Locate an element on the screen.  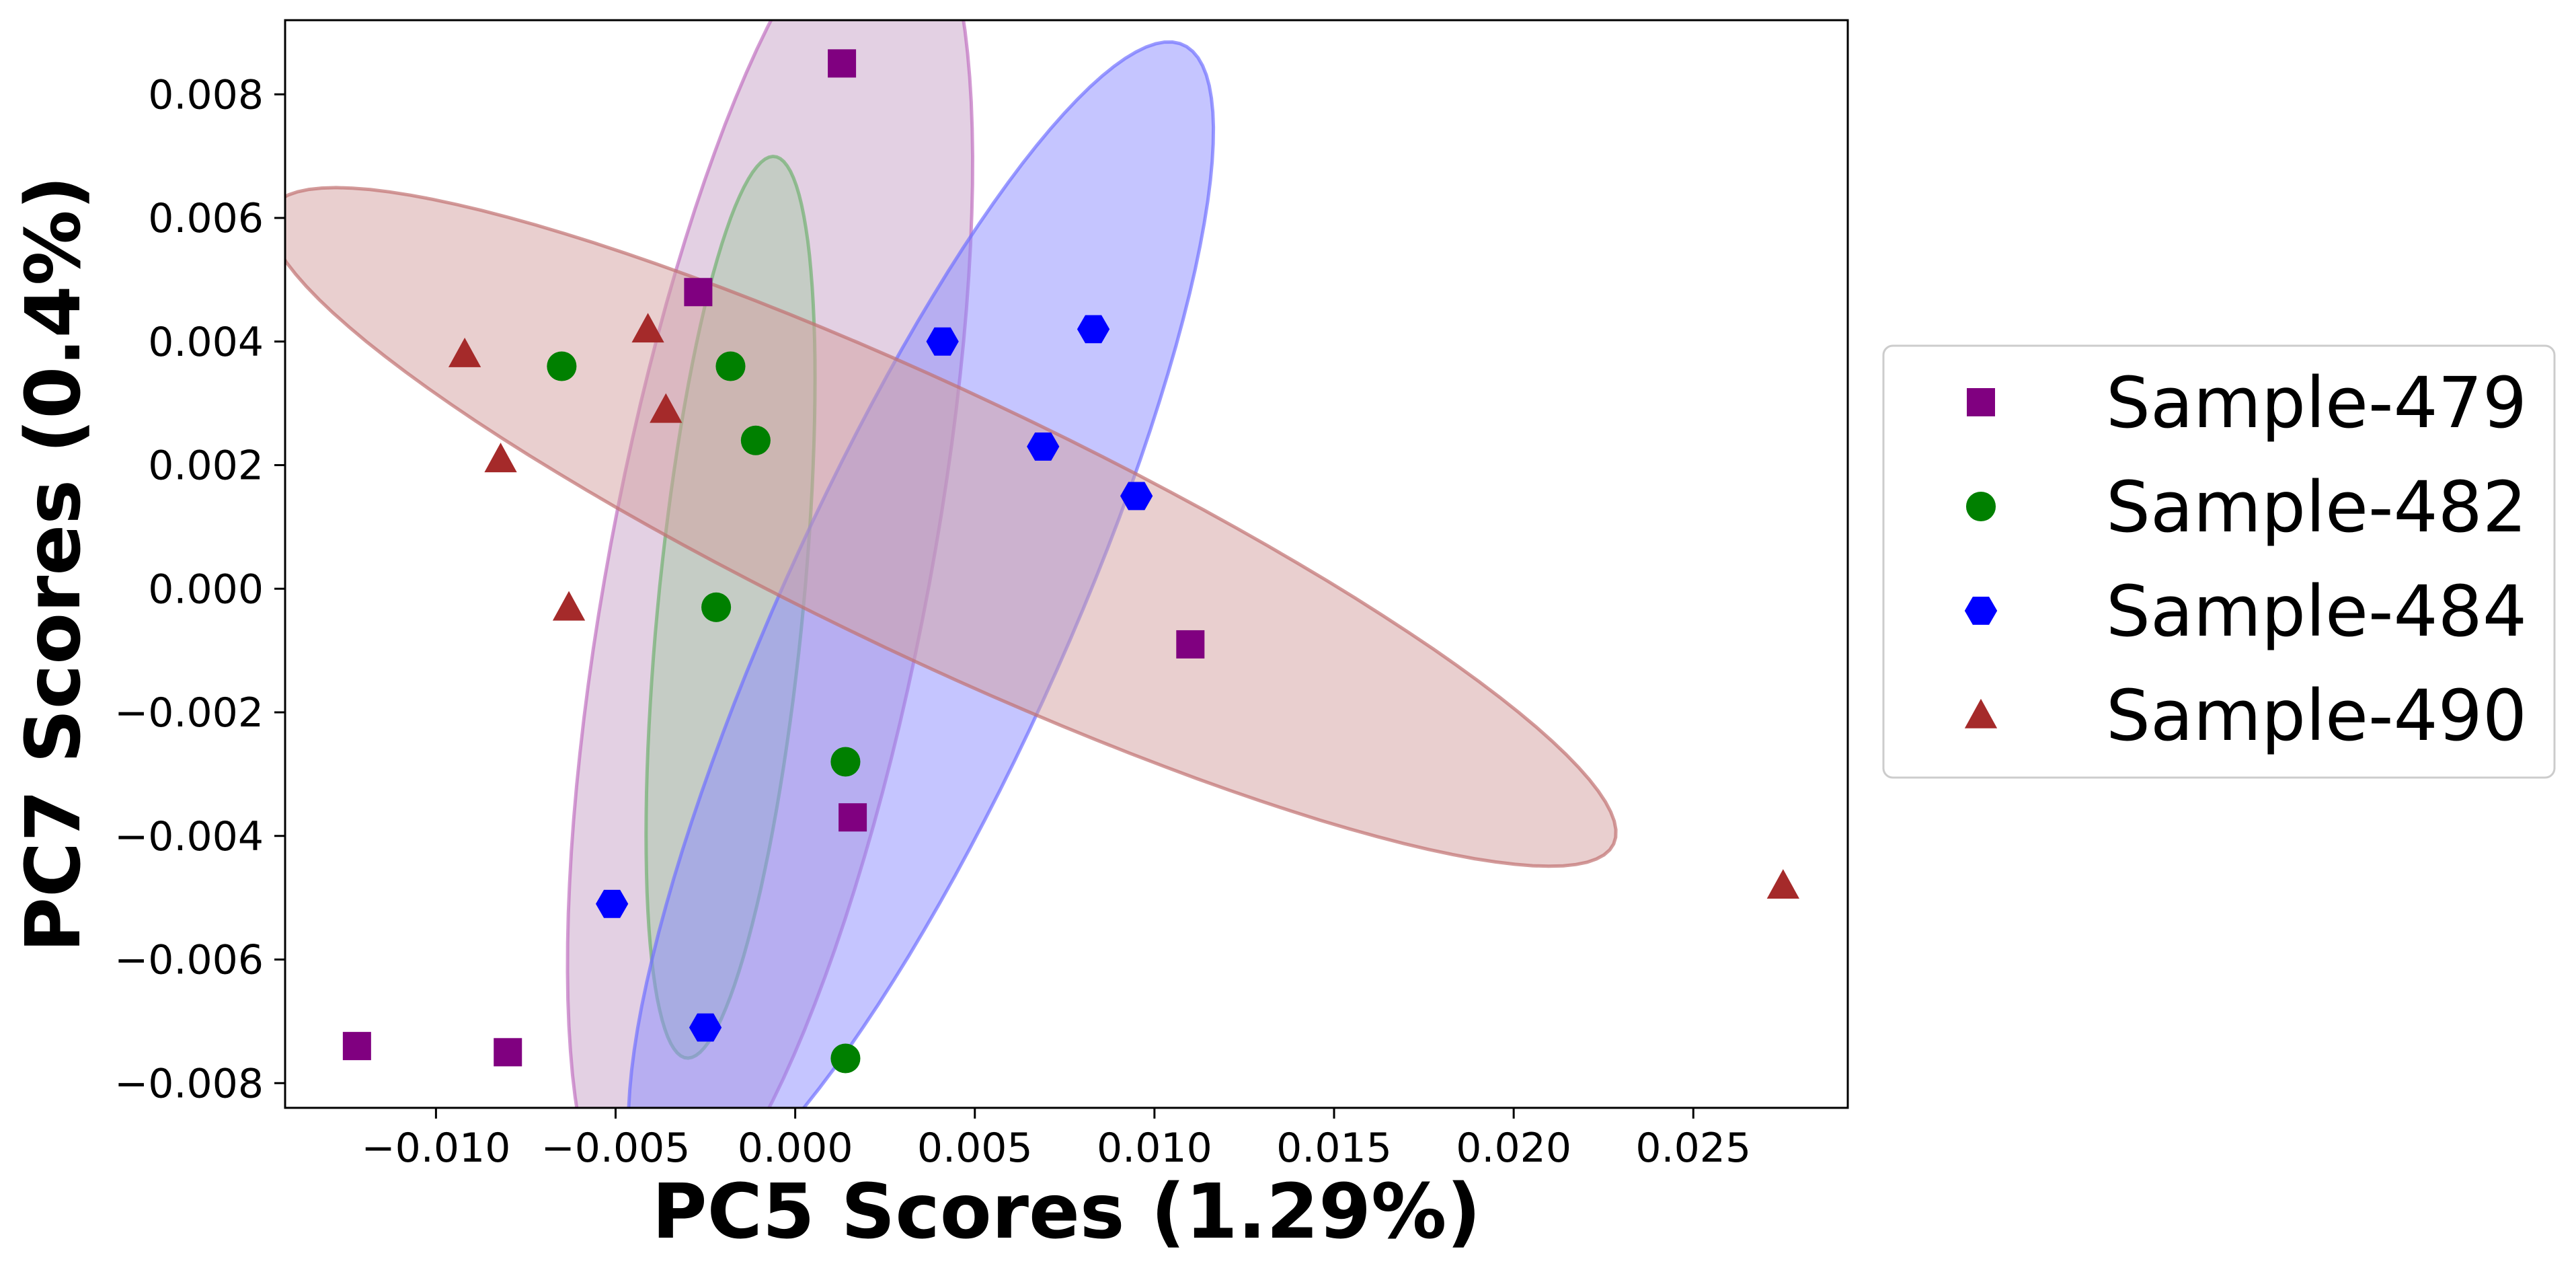
x-tick-label: −0.005 is located at coordinates (615, 1148).